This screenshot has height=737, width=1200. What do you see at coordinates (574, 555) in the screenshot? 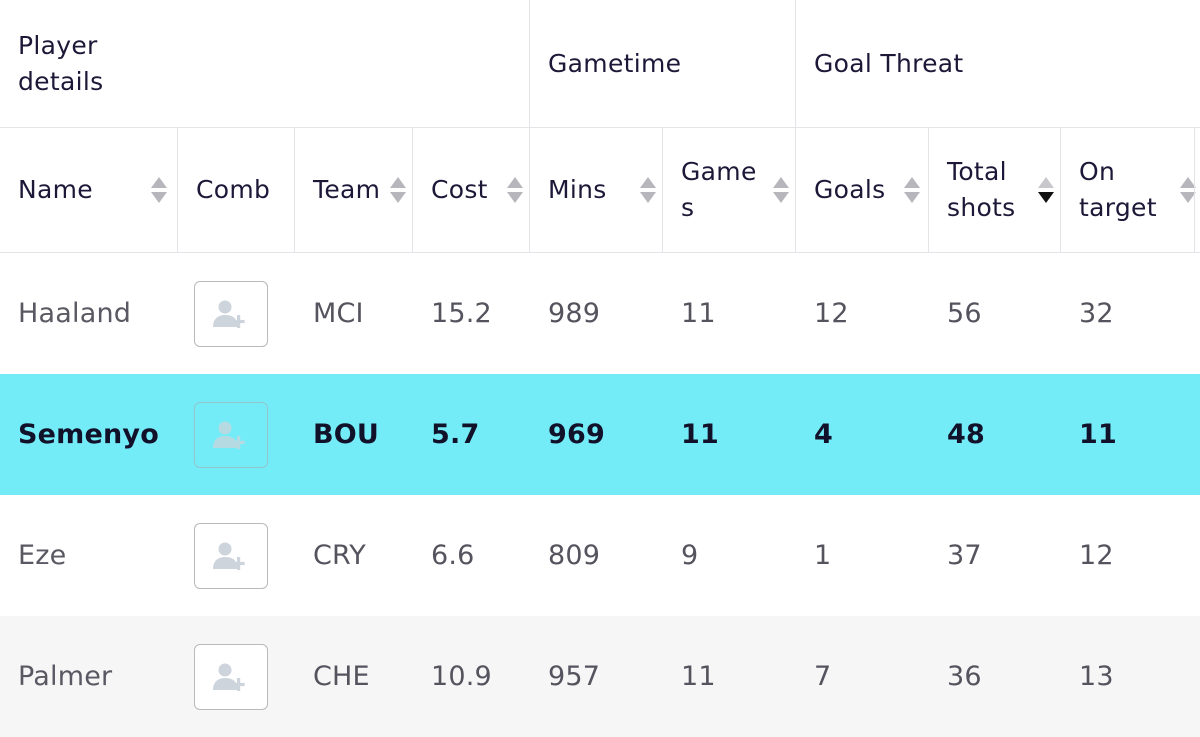
I see `mins-cell: 809` at bounding box center [574, 555].